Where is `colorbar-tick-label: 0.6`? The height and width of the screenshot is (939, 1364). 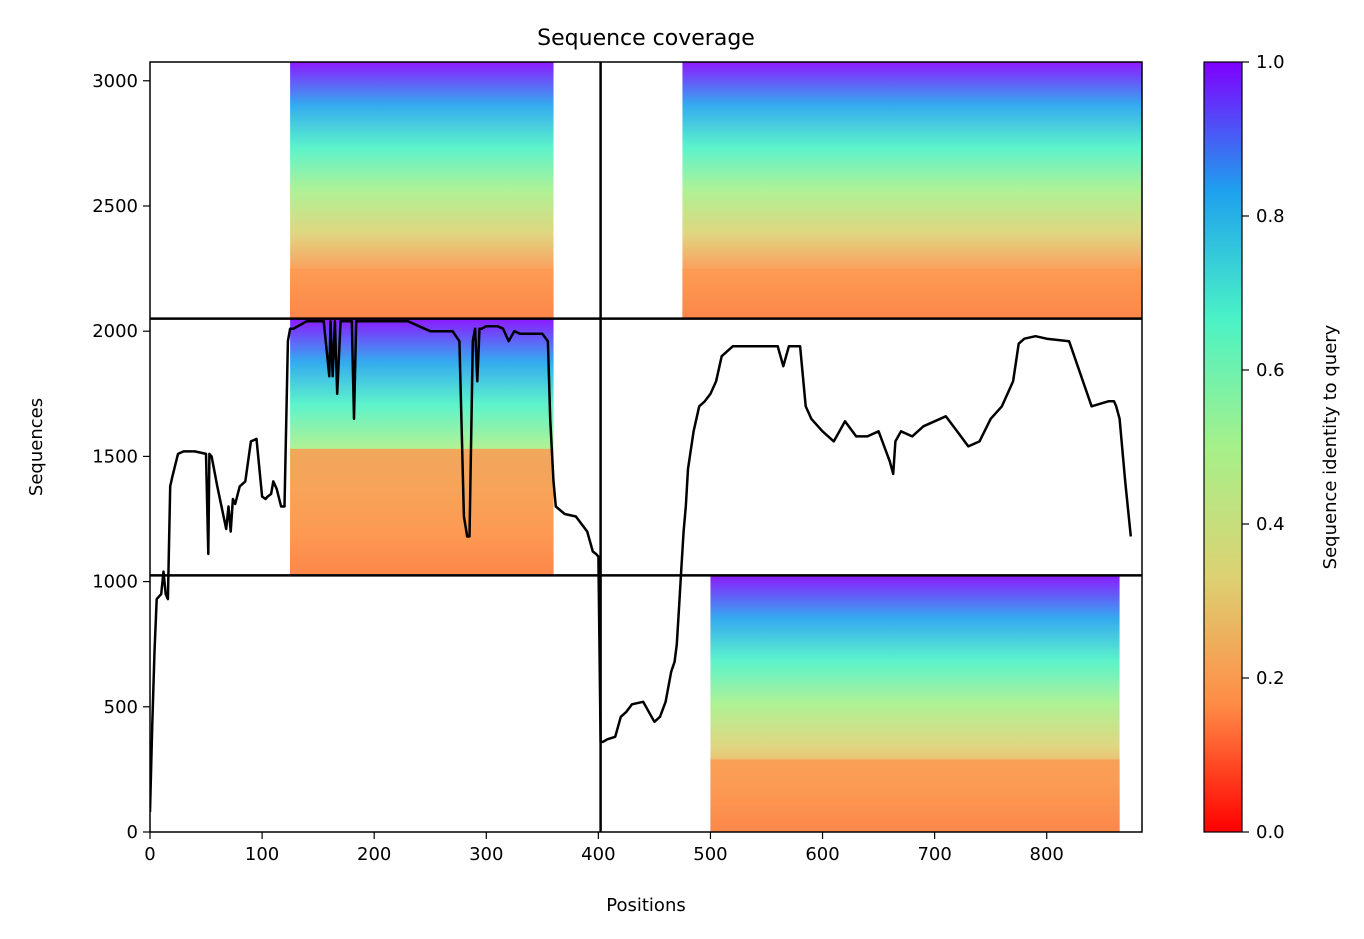 colorbar-tick-label: 0.6 is located at coordinates (1270, 370).